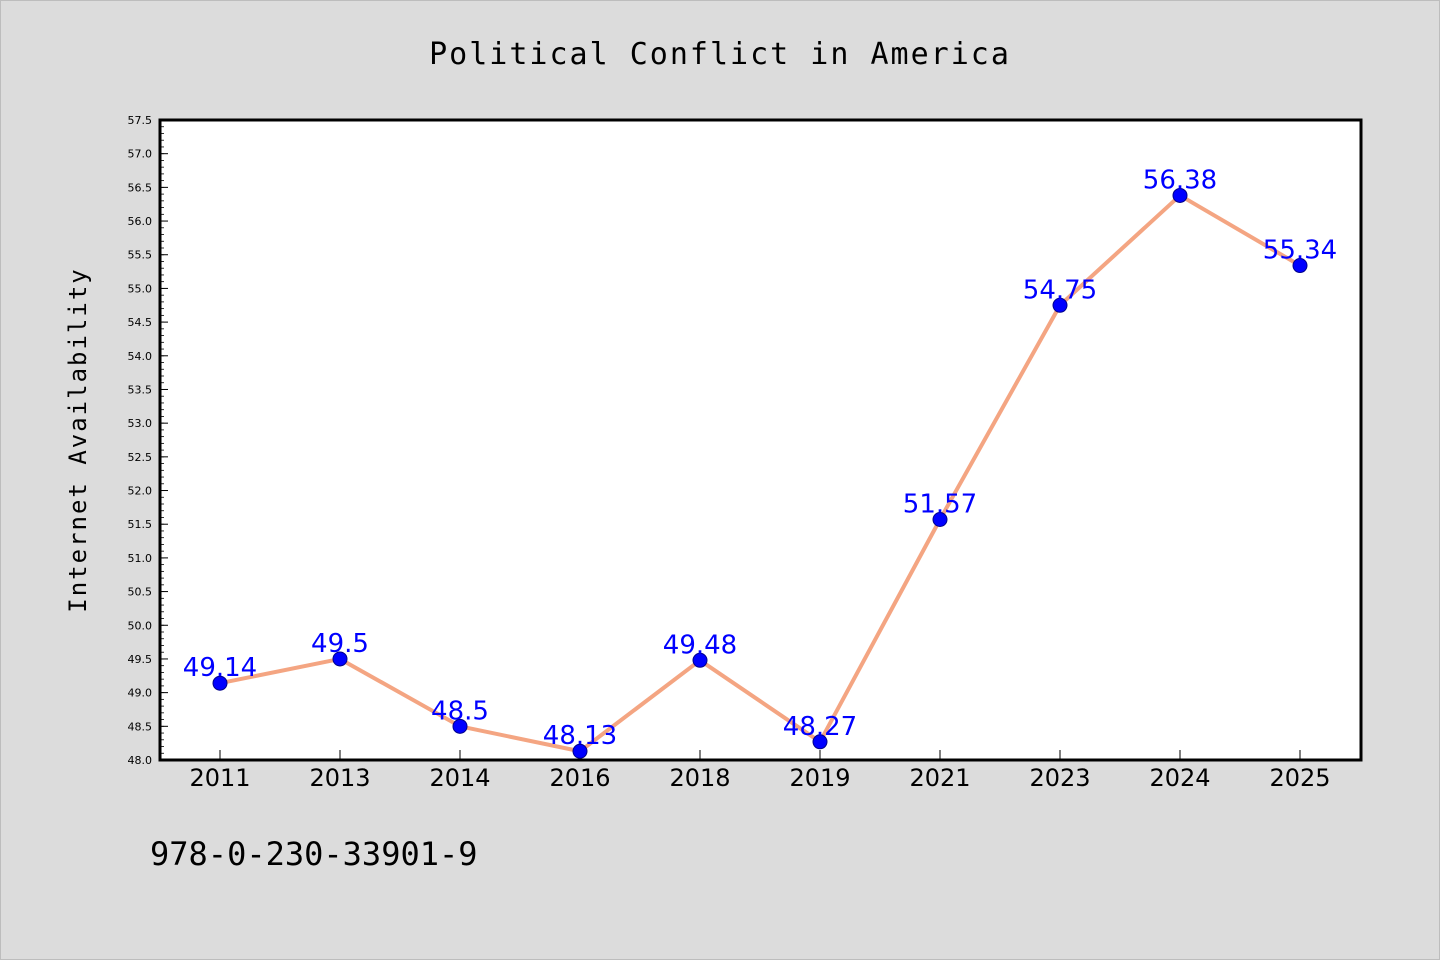 The width and height of the screenshot is (1440, 960). What do you see at coordinates (140, 625) in the screenshot?
I see `y-tick-label: 50.0` at bounding box center [140, 625].